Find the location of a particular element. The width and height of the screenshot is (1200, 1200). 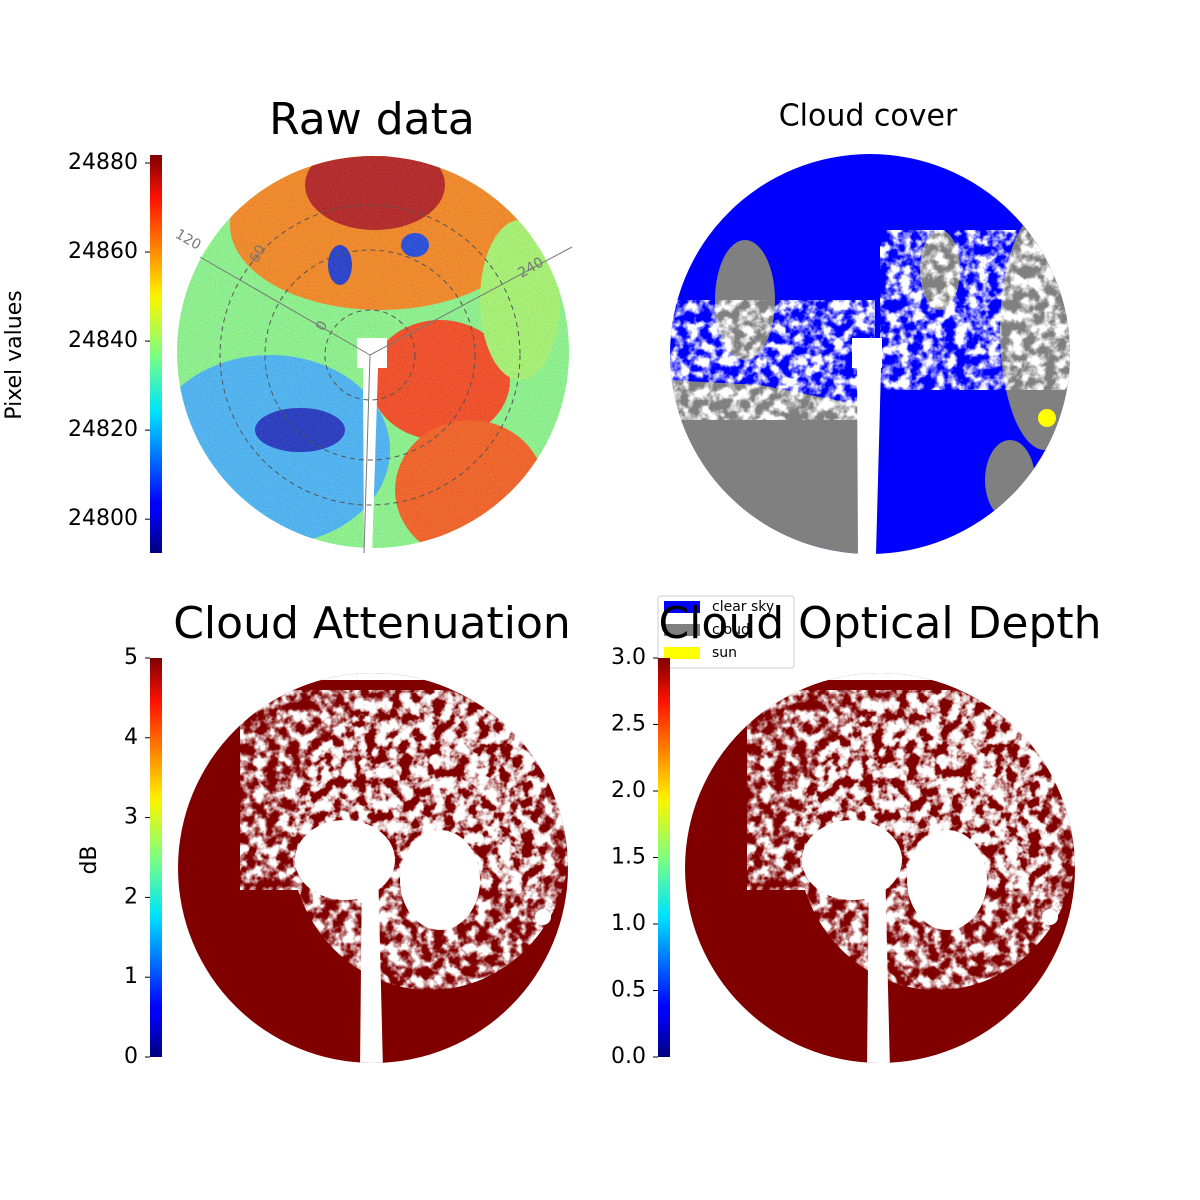

tick-label: 2 is located at coordinates (131, 896).